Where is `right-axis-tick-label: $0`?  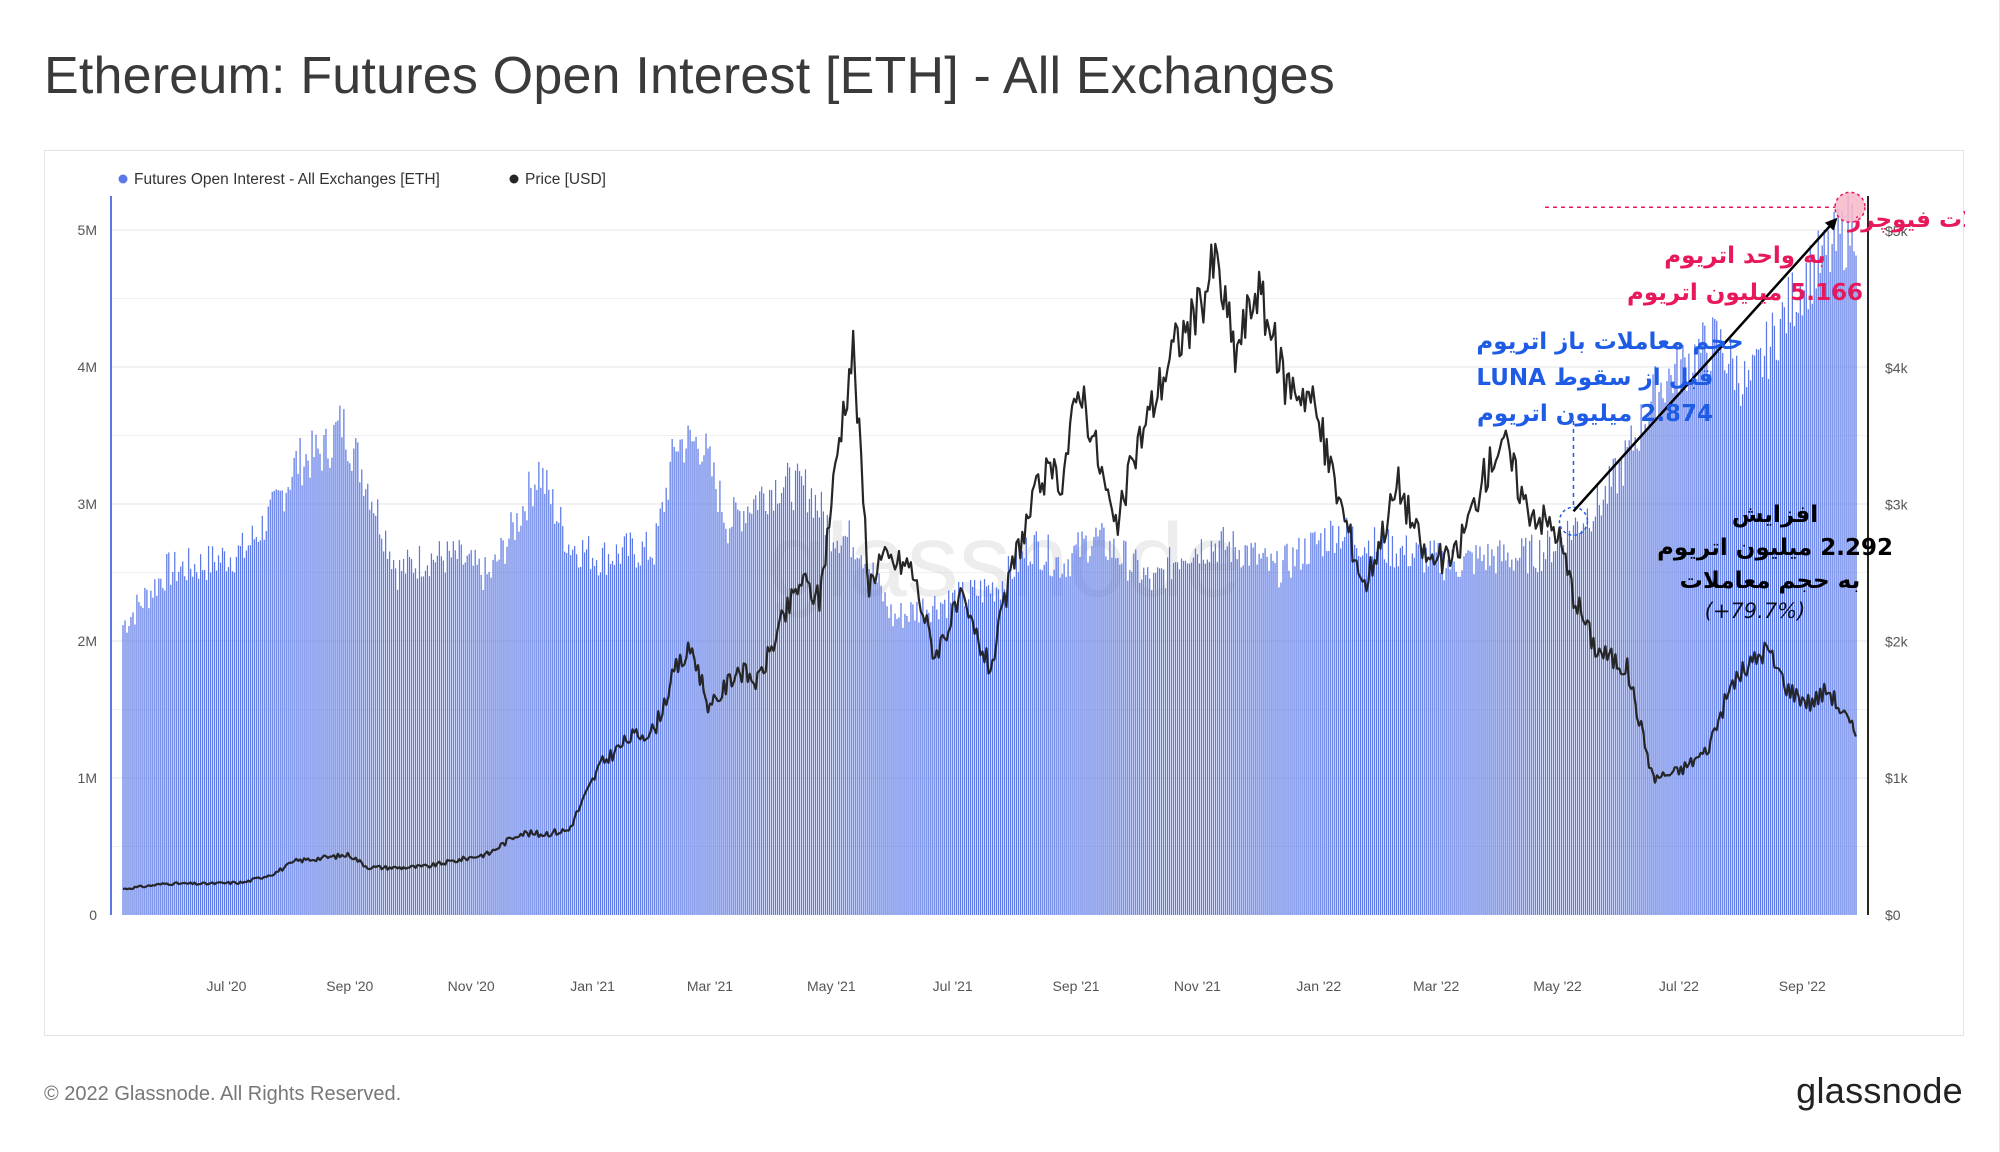
right-axis-tick-label: $0 is located at coordinates (1893, 915).